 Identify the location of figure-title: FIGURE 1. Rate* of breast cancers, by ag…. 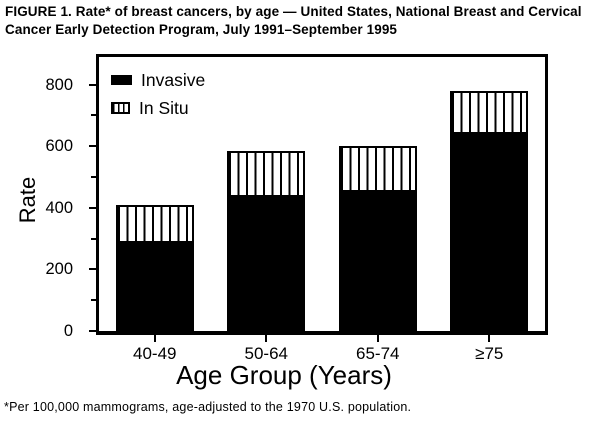
(293, 20).